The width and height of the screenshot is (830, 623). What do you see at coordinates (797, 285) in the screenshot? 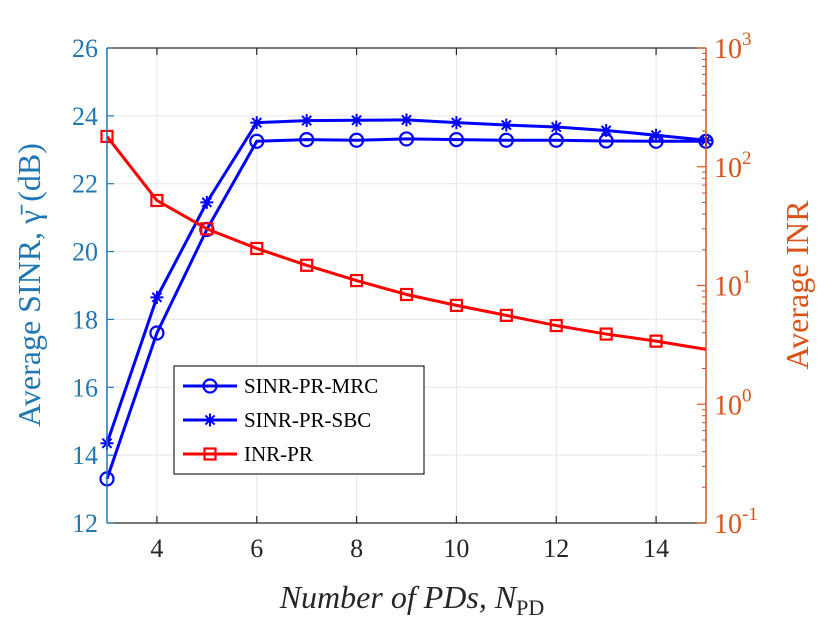
I see `y-axis-right-label: Average INR` at bounding box center [797, 285].